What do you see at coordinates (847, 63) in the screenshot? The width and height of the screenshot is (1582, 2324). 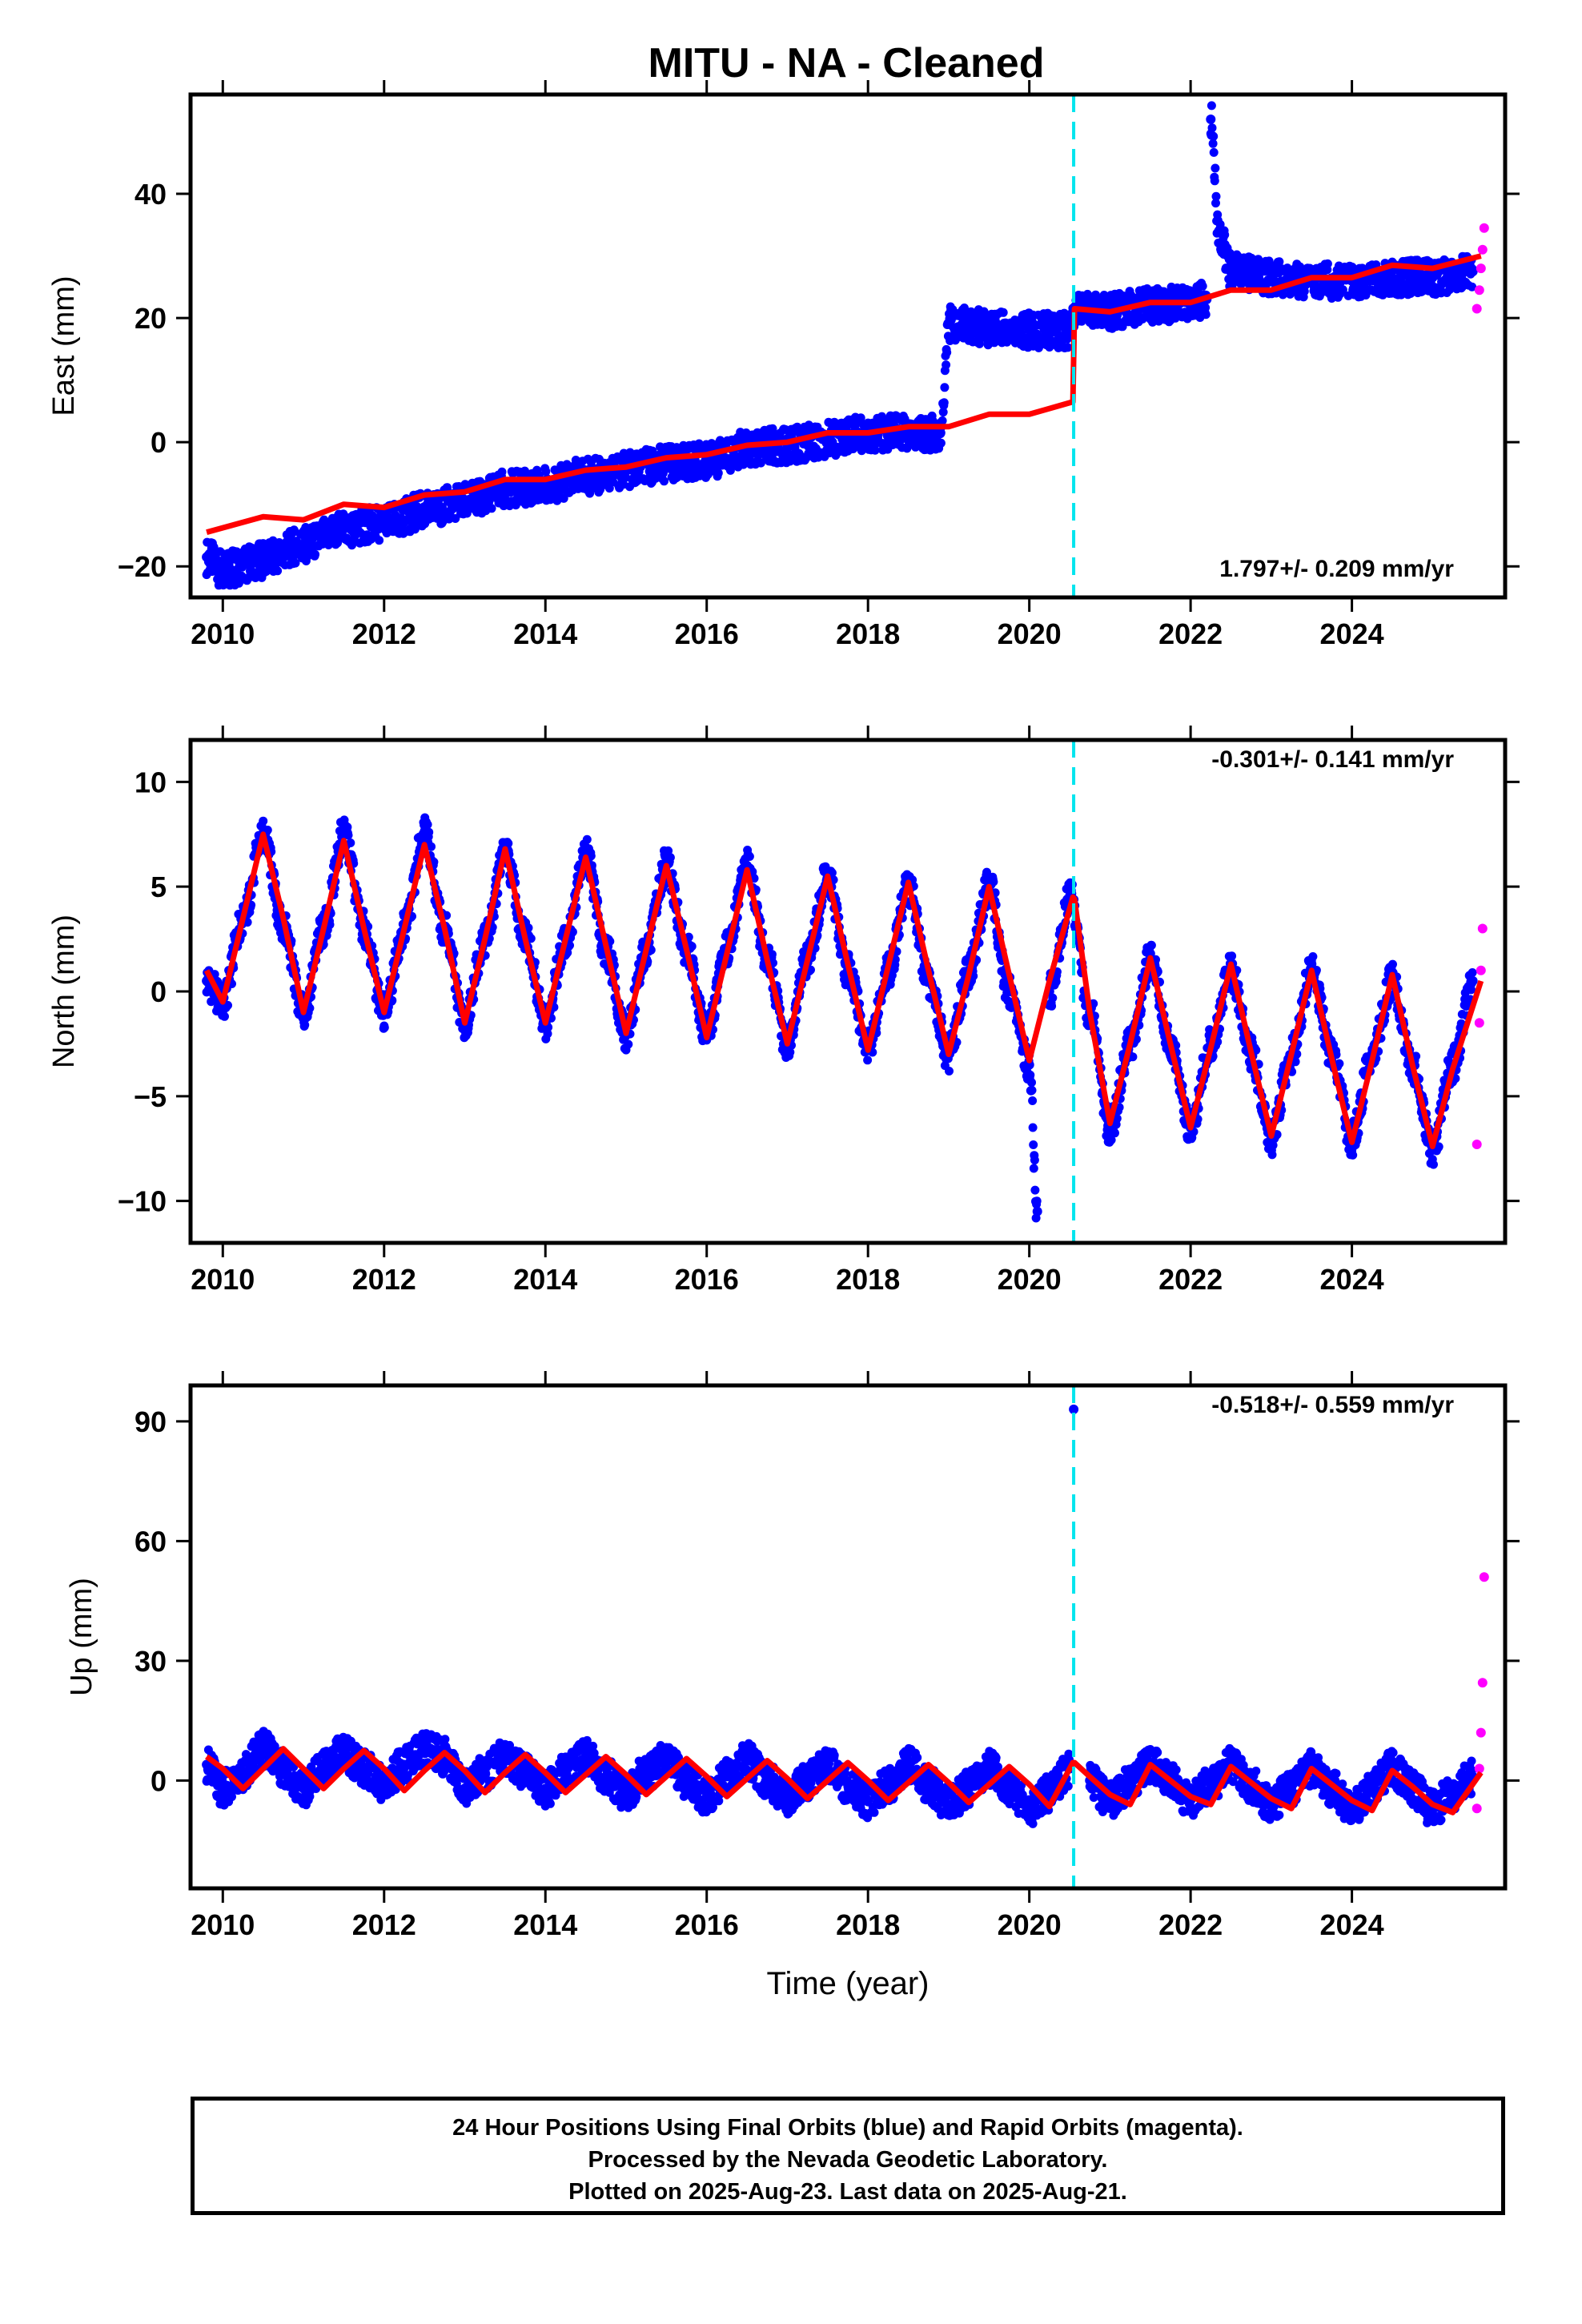 I see `chart-title: MITU - NA - Cleaned` at bounding box center [847, 63].